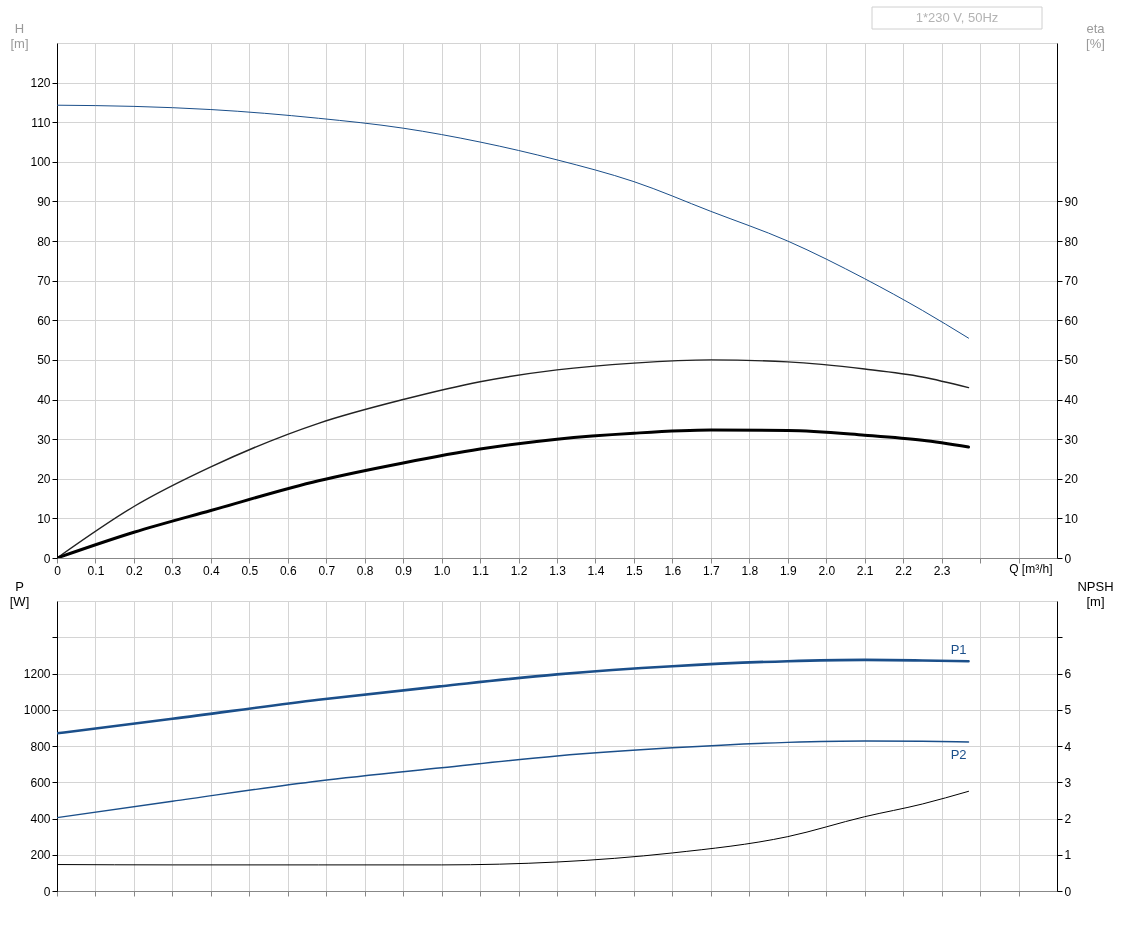 Image resolution: width=1130 pixels, height=933 pixels. I want to click on y-tick-label: 70, so click(44, 281).